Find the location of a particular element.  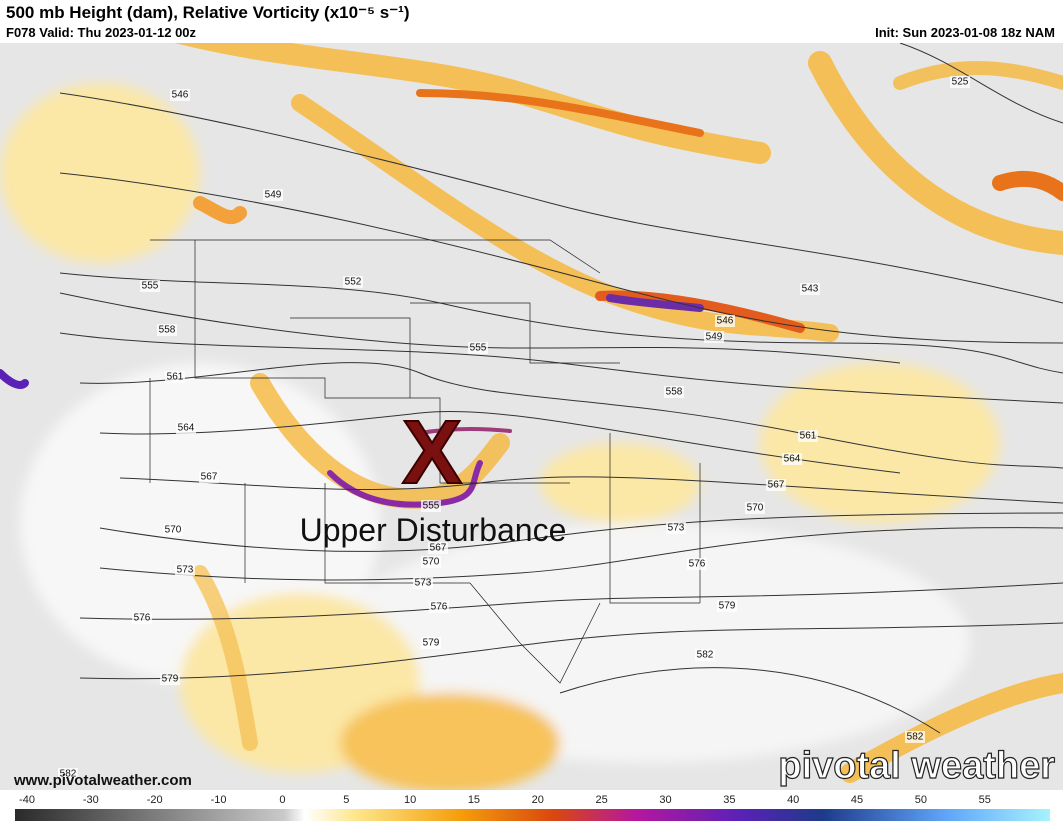

colorbar-tick-label: -20 is located at coordinates (155, 800).